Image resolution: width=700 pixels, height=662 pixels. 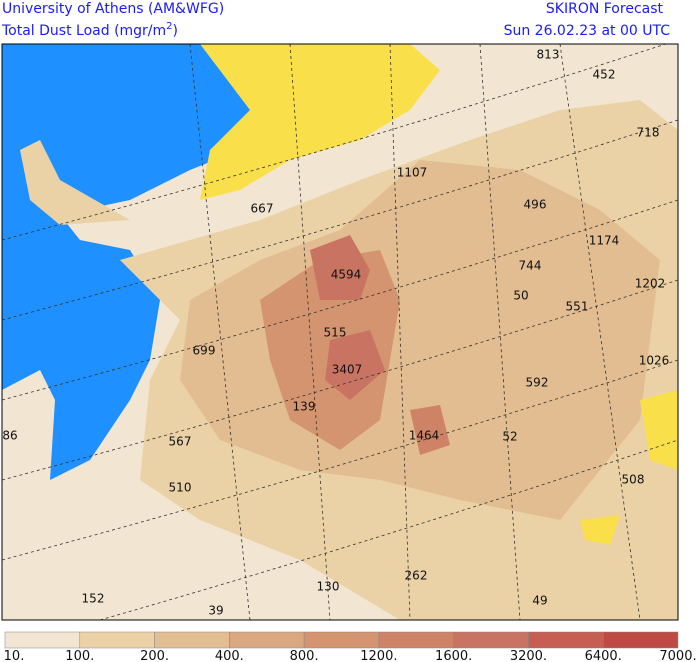 What do you see at coordinates (335, 333) in the screenshot?
I see `map-value-label: 515` at bounding box center [335, 333].